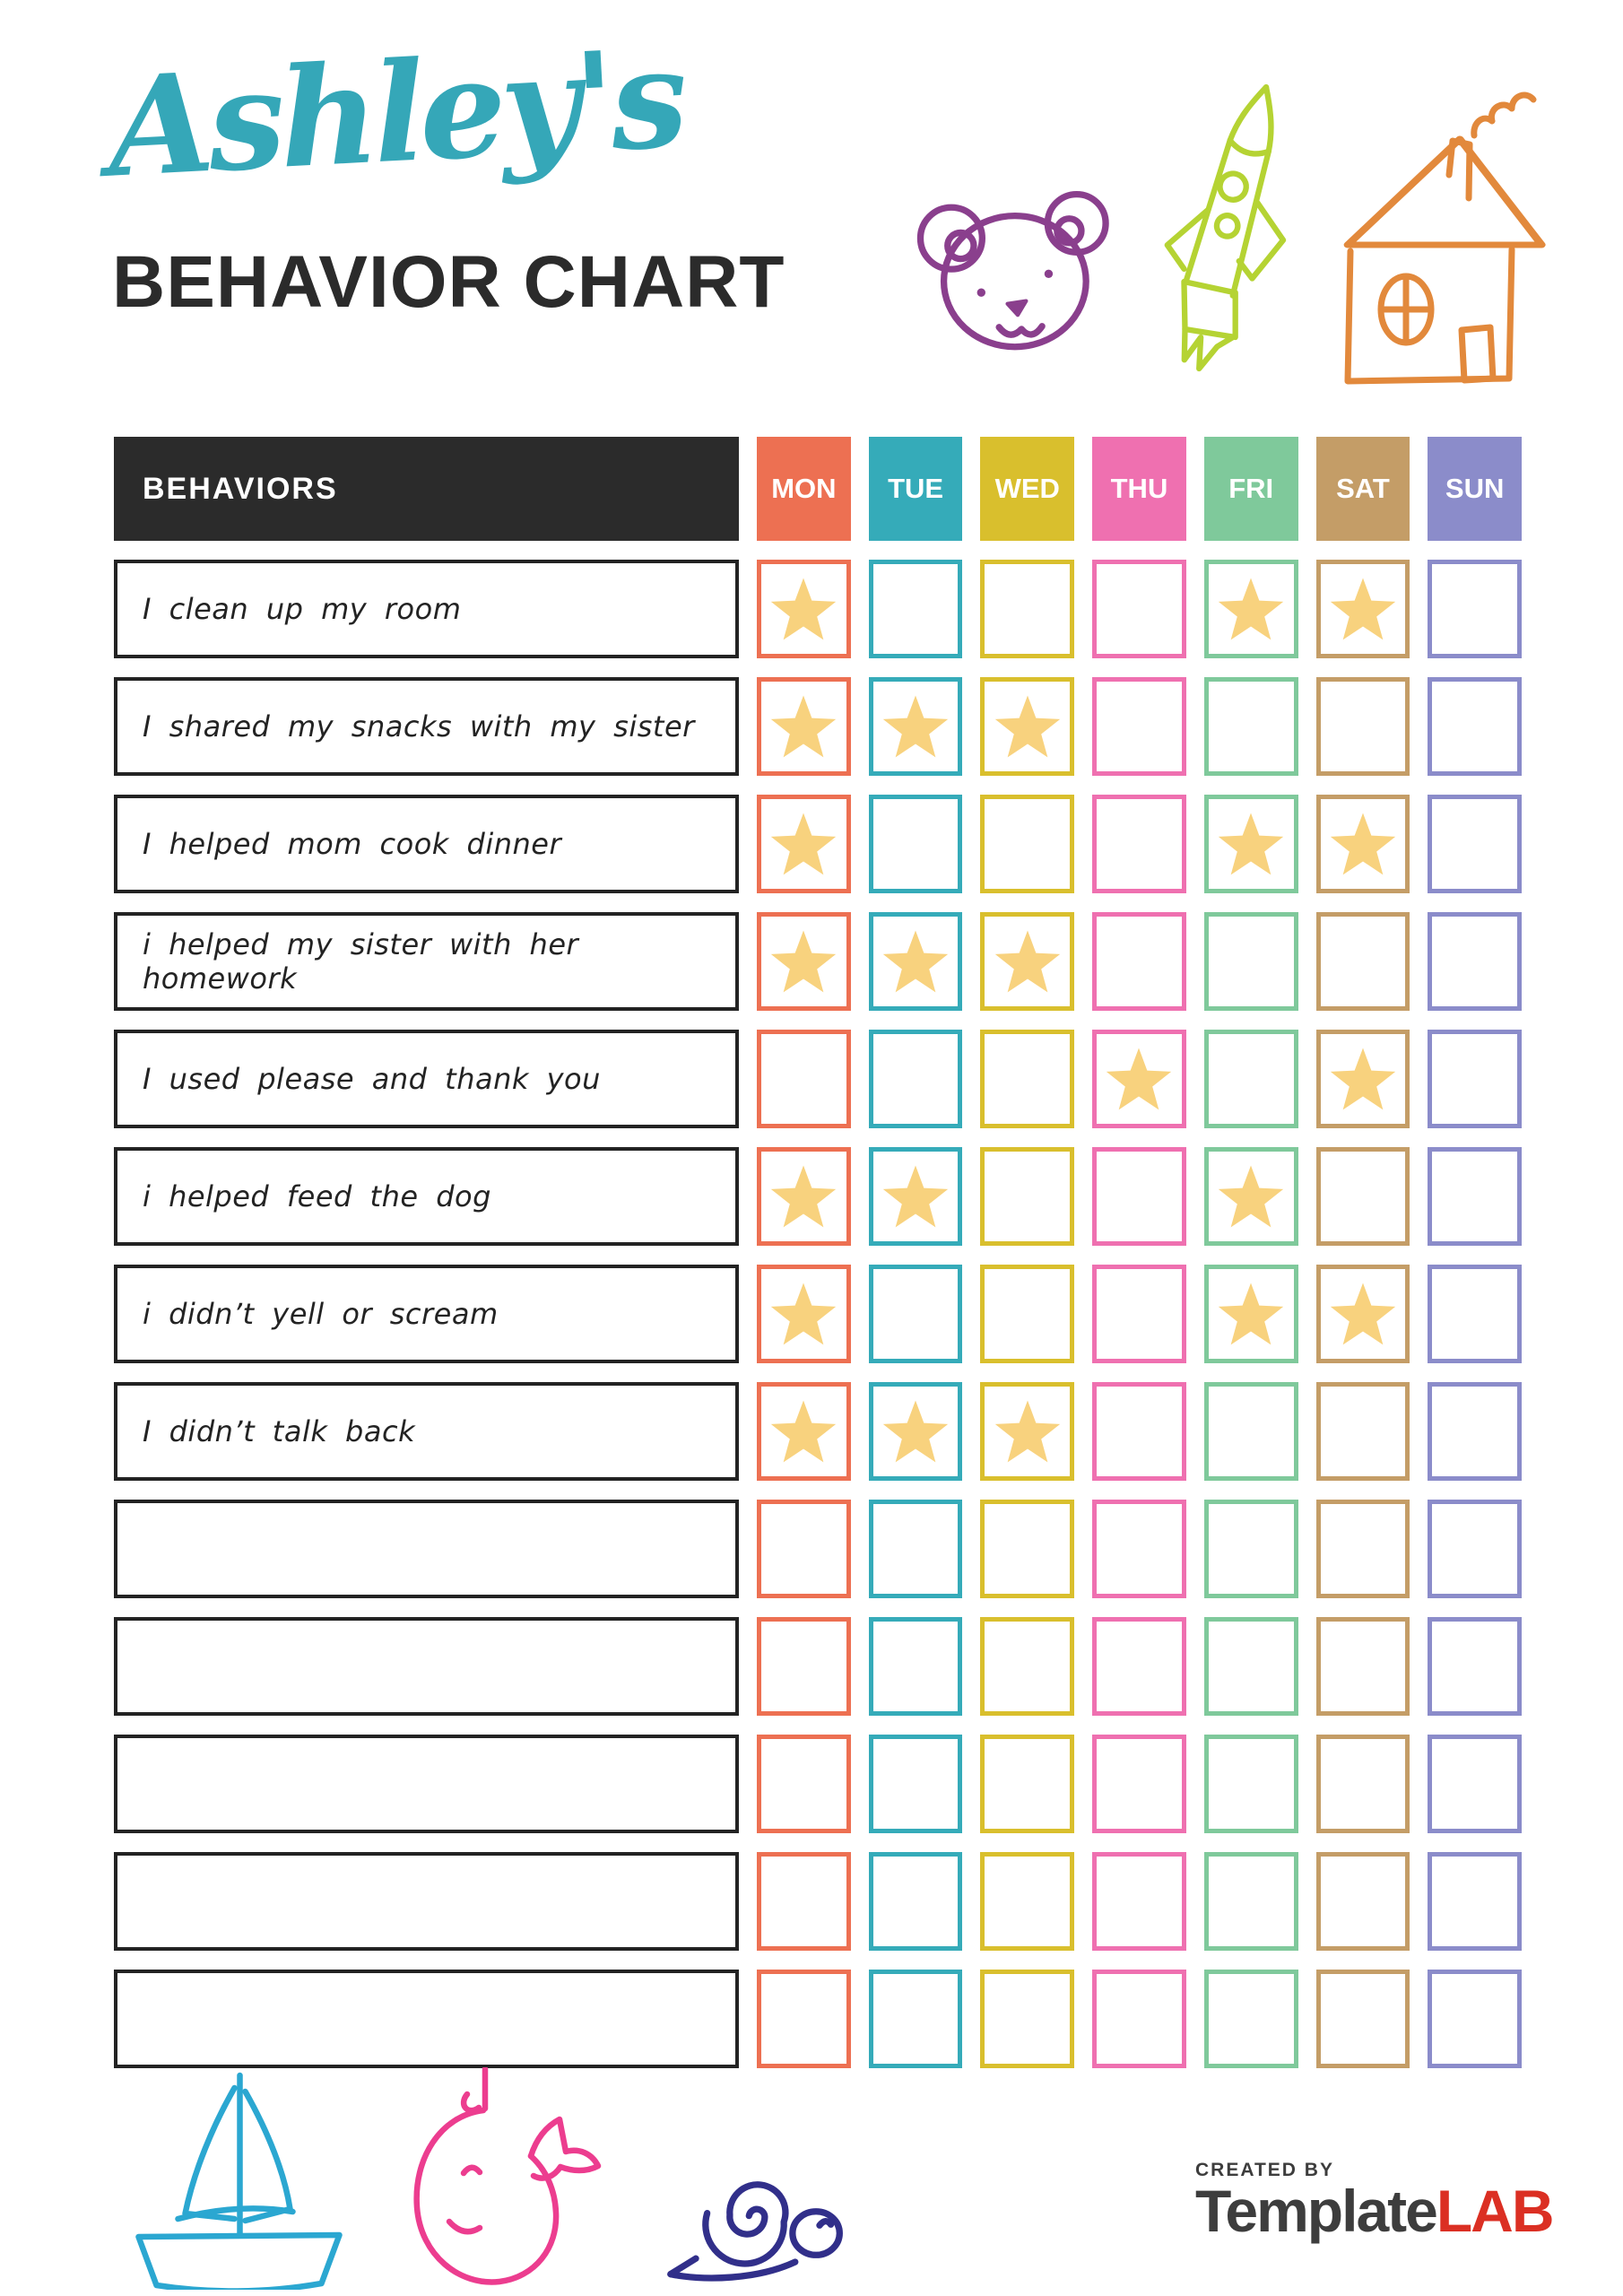 The height and width of the screenshot is (2296, 1623). Describe the element at coordinates (1375, 2210) in the screenshot. I see `brand-name: TemplateLAB` at that location.